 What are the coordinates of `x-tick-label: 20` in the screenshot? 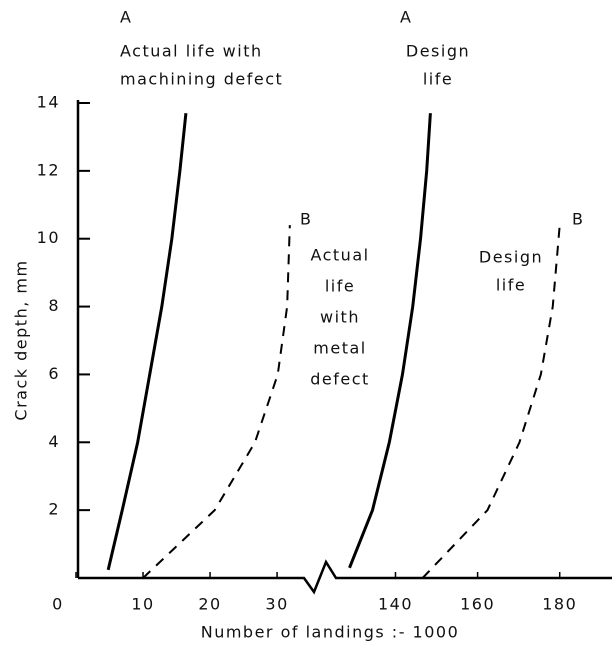 It's located at (209, 604).